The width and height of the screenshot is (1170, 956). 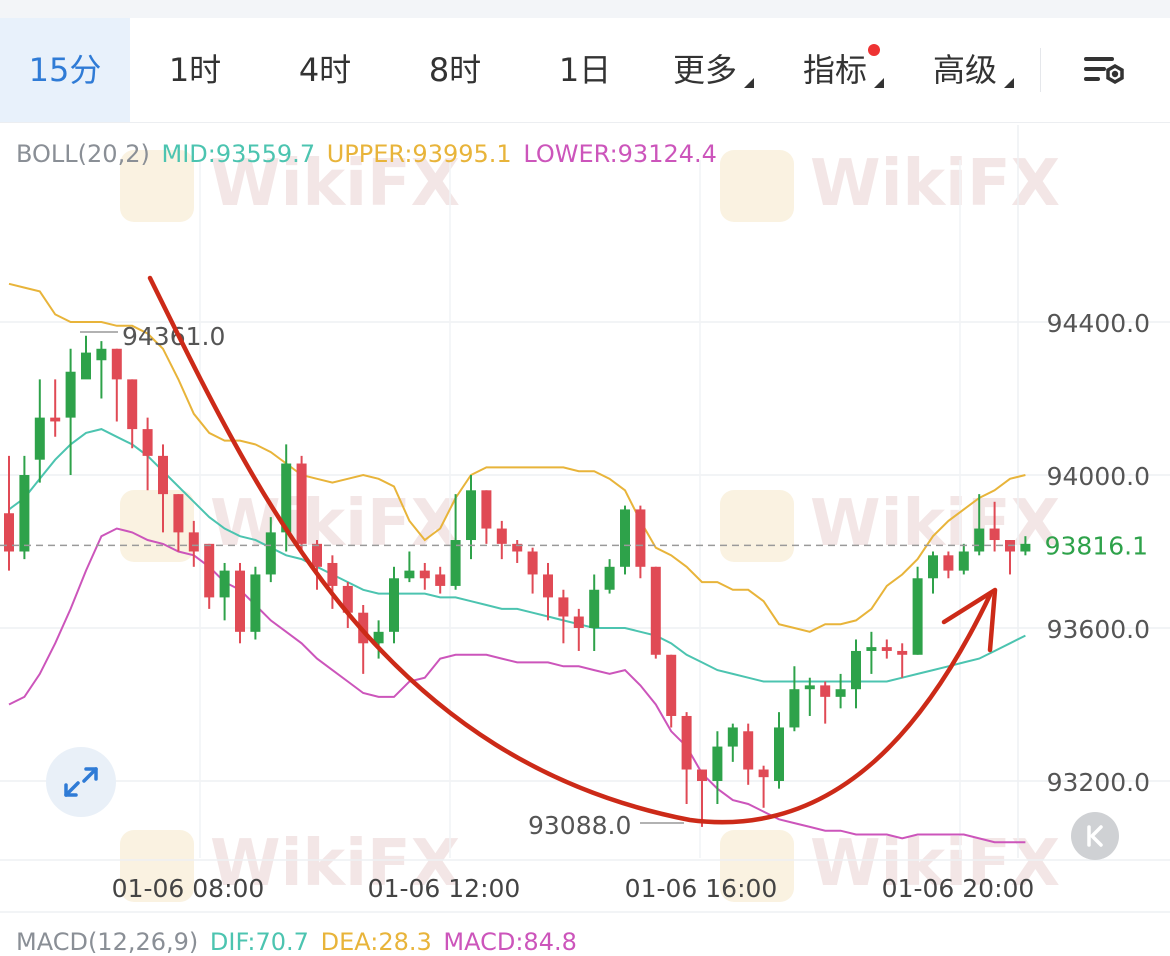 What do you see at coordinates (188, 888) in the screenshot?
I see `x-axis-tick-label: 01-06 08:00` at bounding box center [188, 888].